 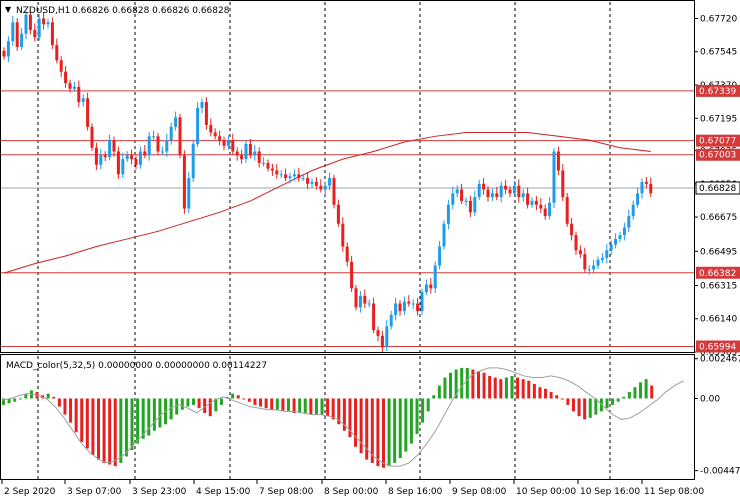 I want to click on time-tick-label: 10 Sep 16:00, so click(x=610, y=492).